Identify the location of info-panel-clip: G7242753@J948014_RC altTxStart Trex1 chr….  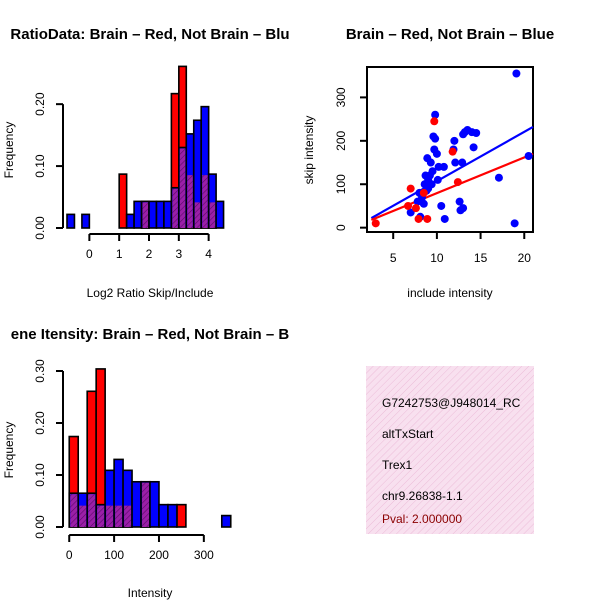
(450, 450).